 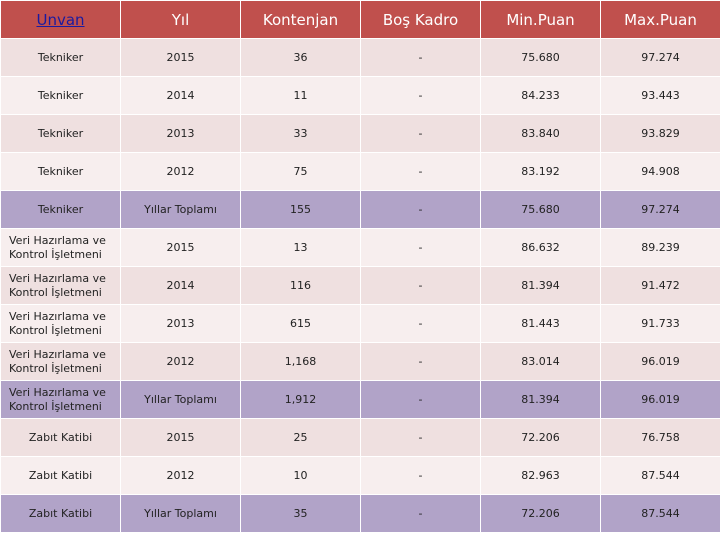 What do you see at coordinates (300, 19) in the screenshot?
I see `header-kontenjan: Kontenjan` at bounding box center [300, 19].